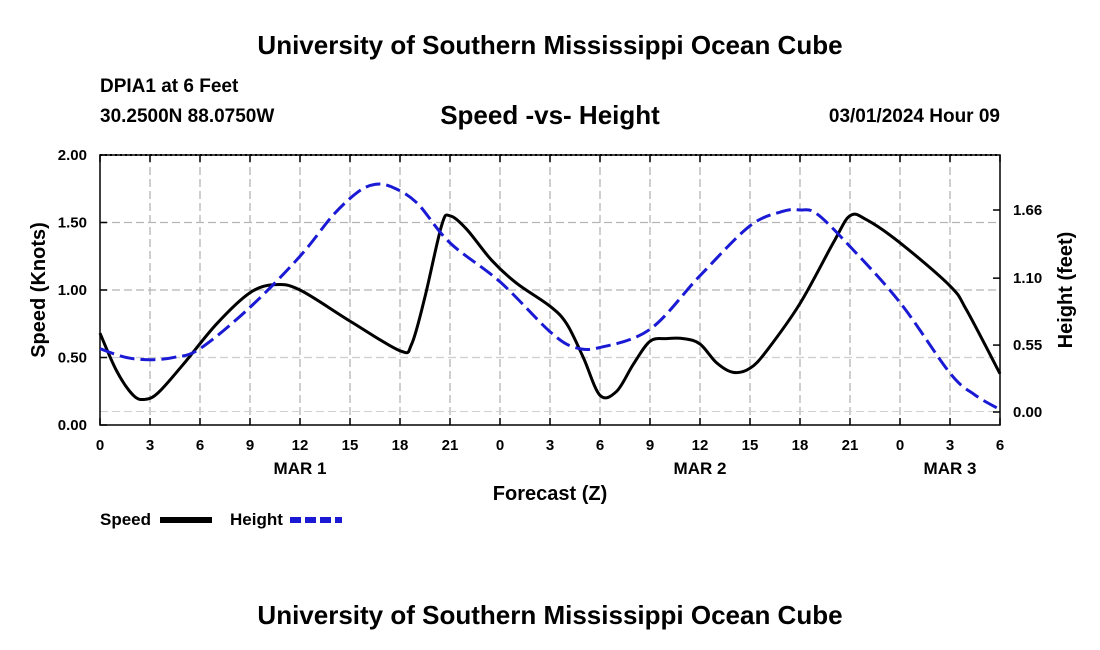 Image resolution: width=1100 pixels, height=650 pixels. I want to click on forecast-datetime: 03/01/2024 Hour 09, so click(914, 116).